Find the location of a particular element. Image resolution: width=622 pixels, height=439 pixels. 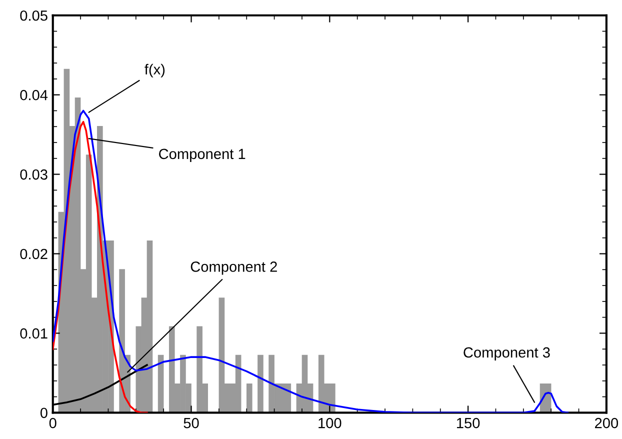

annotation: Component 1 is located at coordinates (202, 155).